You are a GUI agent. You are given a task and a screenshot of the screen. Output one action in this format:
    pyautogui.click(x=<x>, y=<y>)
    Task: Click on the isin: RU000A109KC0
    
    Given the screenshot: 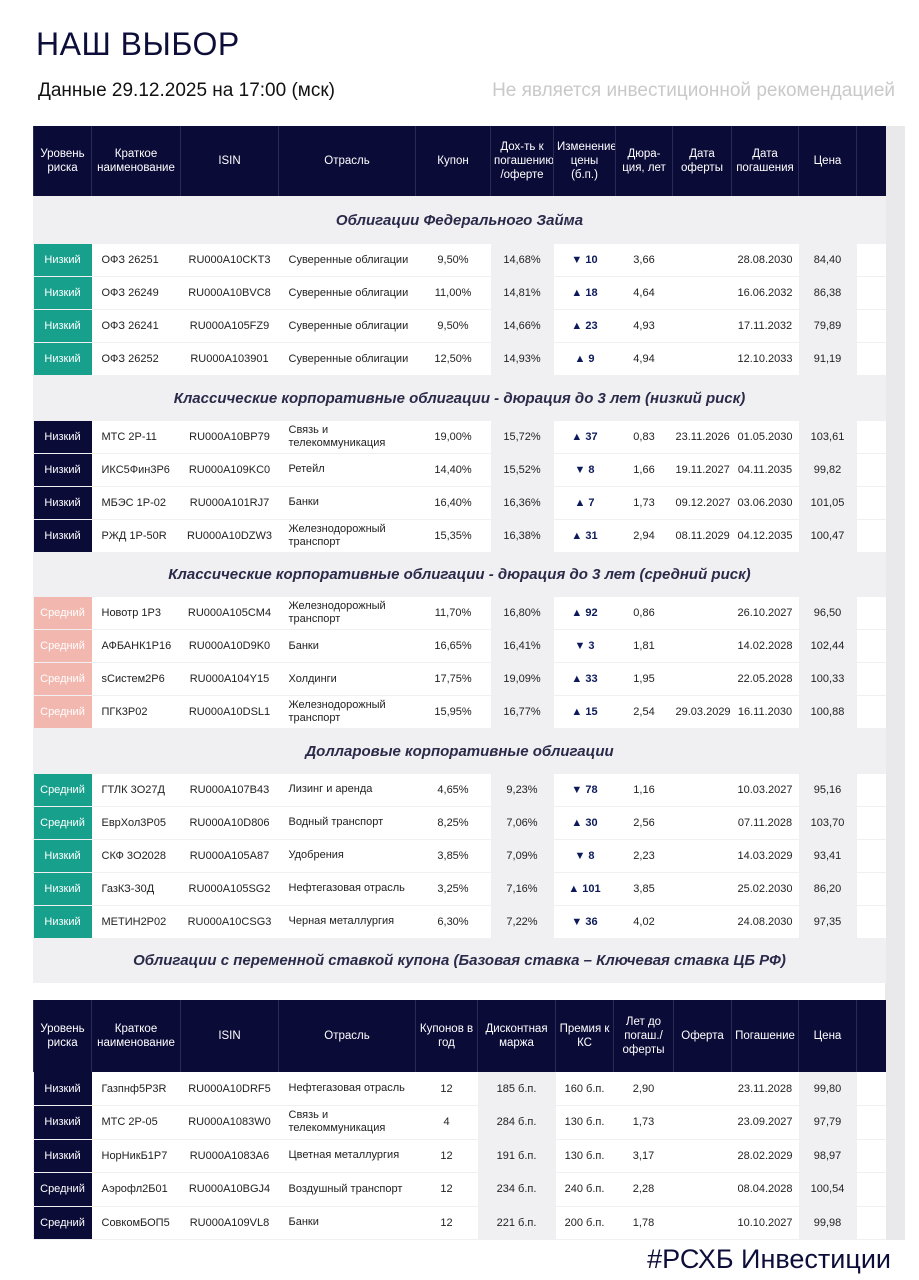 What is the action you would take?
    pyautogui.click(x=229, y=470)
    